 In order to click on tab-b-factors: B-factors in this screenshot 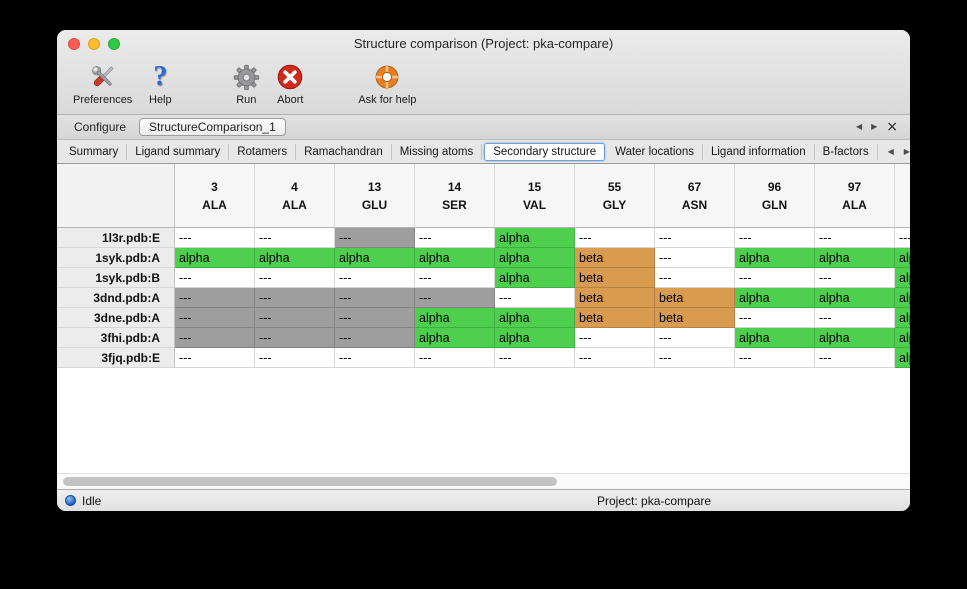, I will do `click(846, 151)`.